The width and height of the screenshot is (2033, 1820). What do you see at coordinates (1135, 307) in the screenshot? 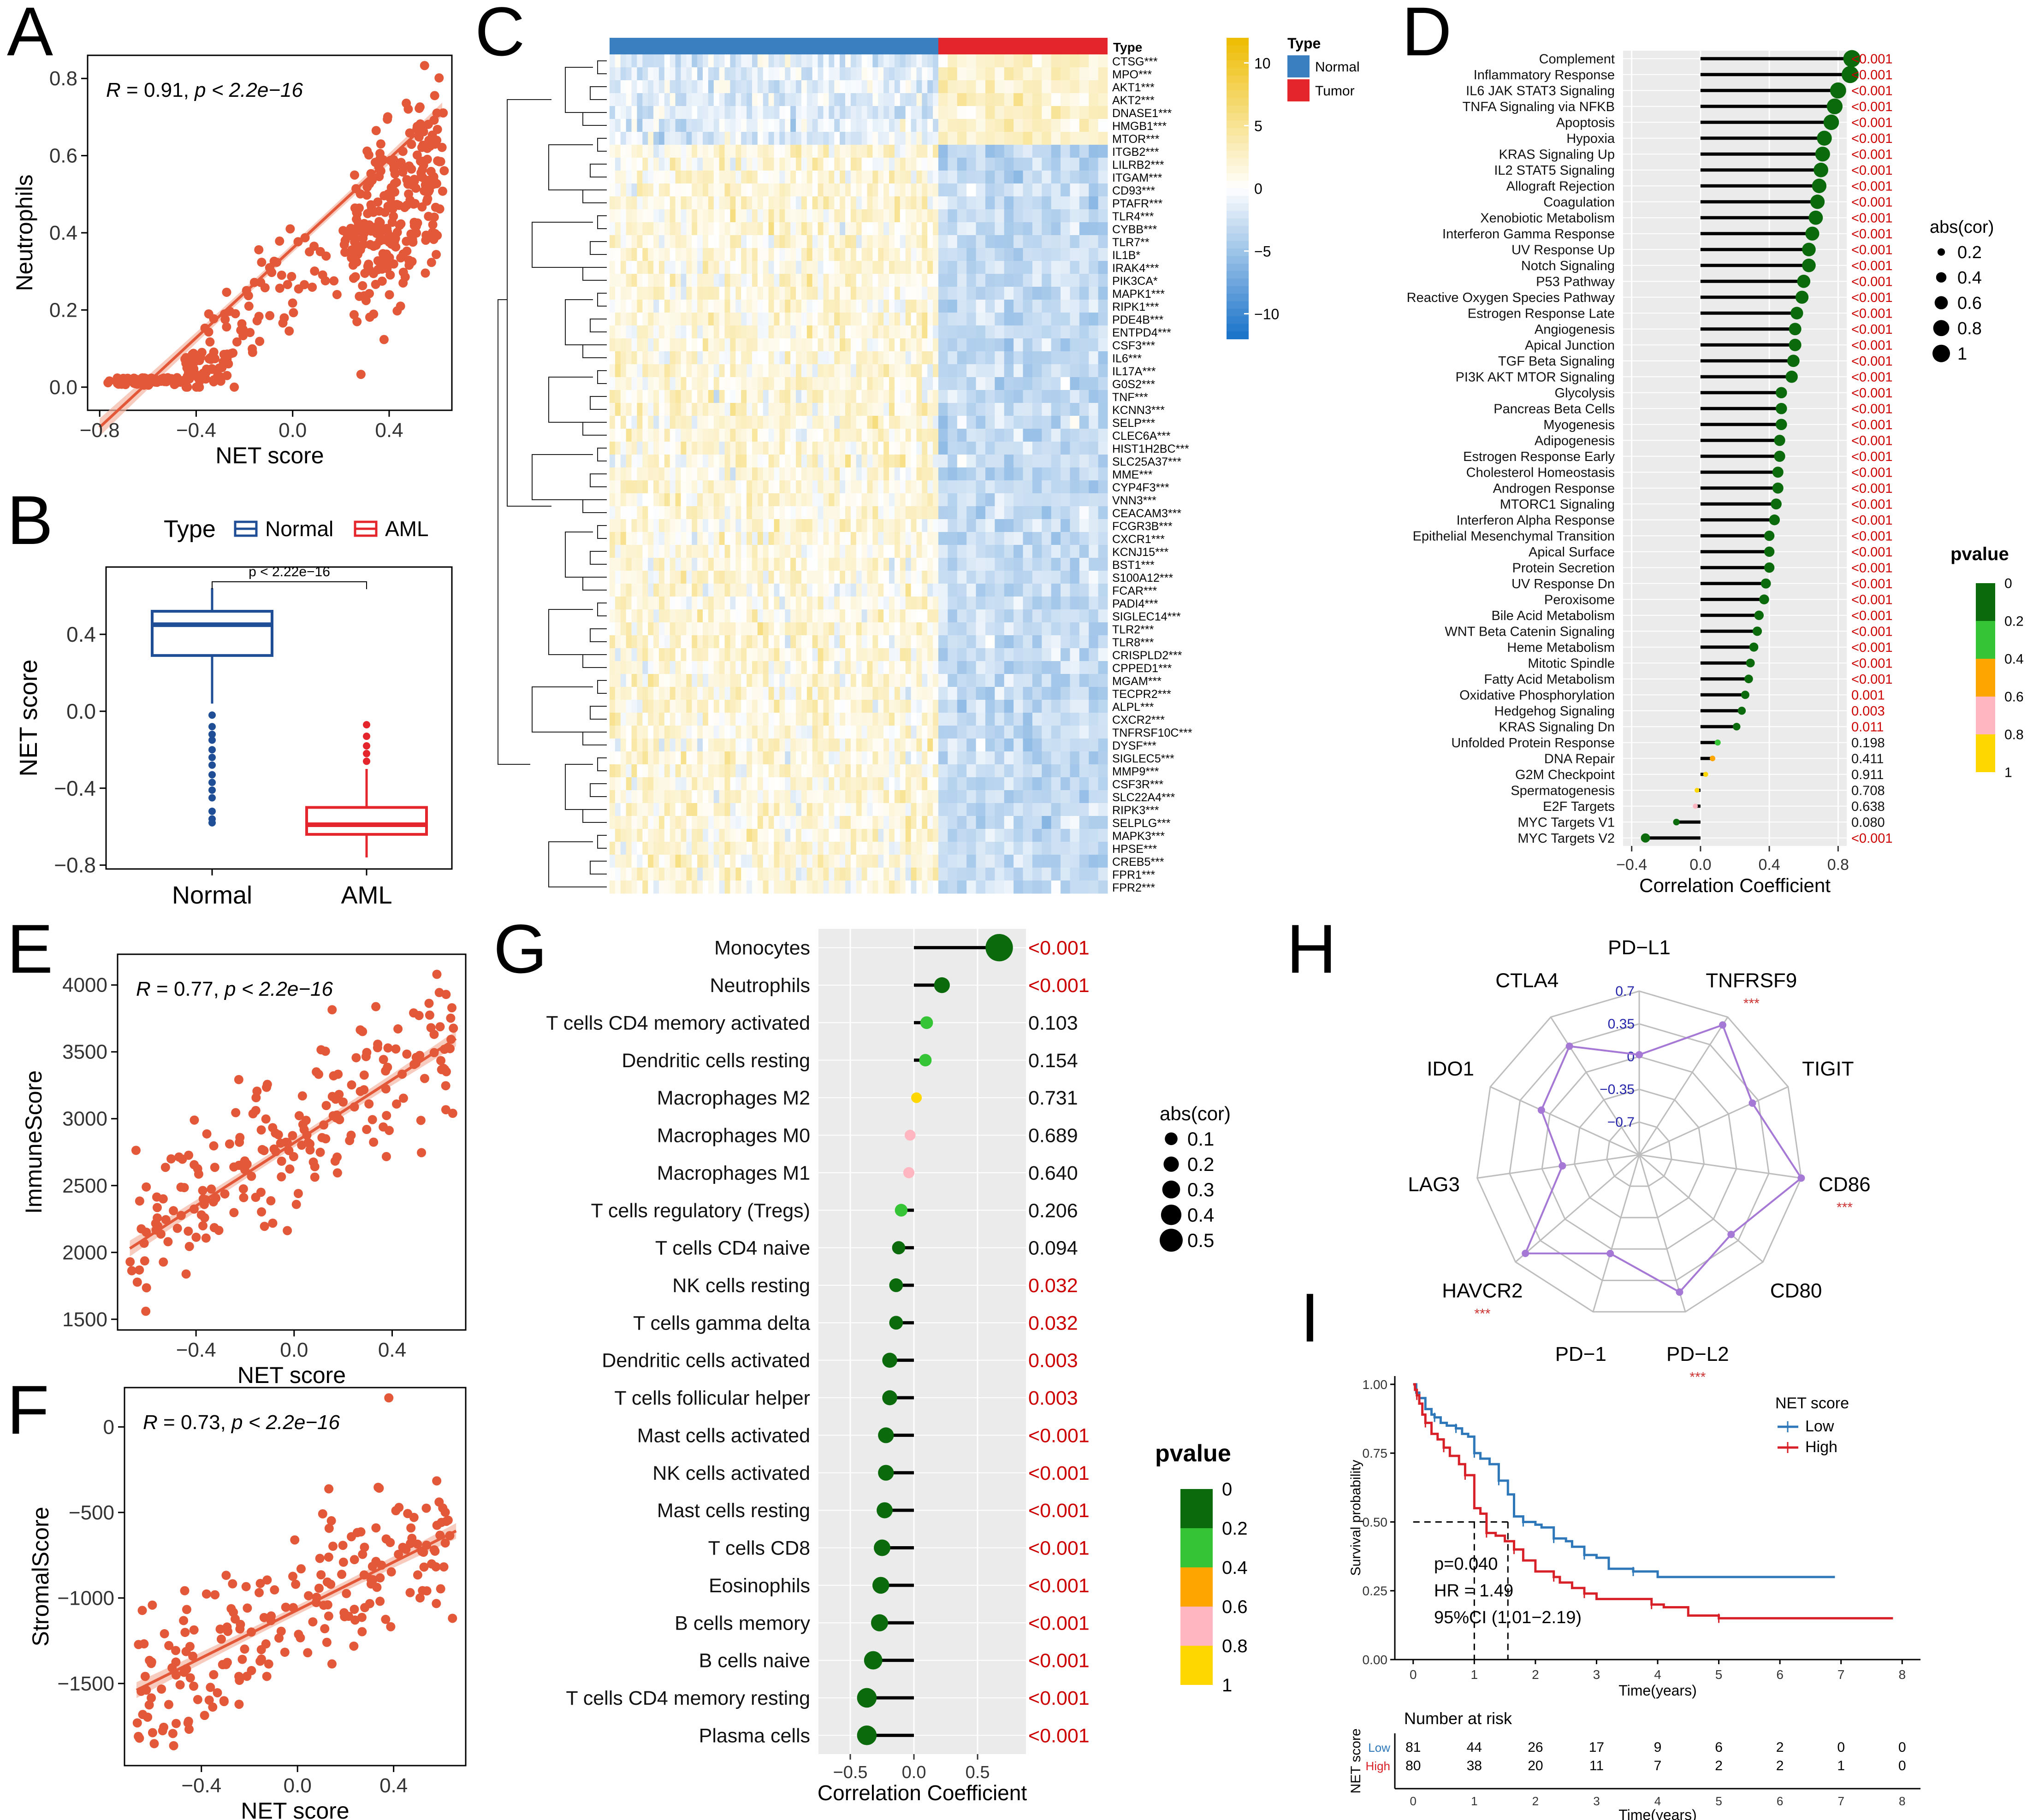
I see `gene-label: RIPK1***` at bounding box center [1135, 307].